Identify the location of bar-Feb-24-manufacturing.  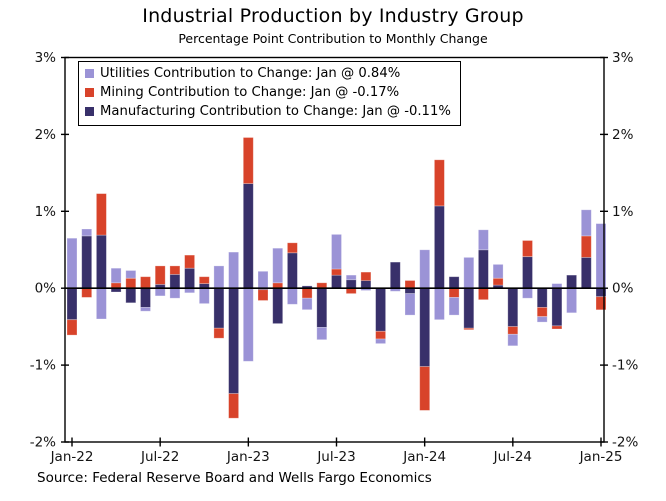
(439, 247).